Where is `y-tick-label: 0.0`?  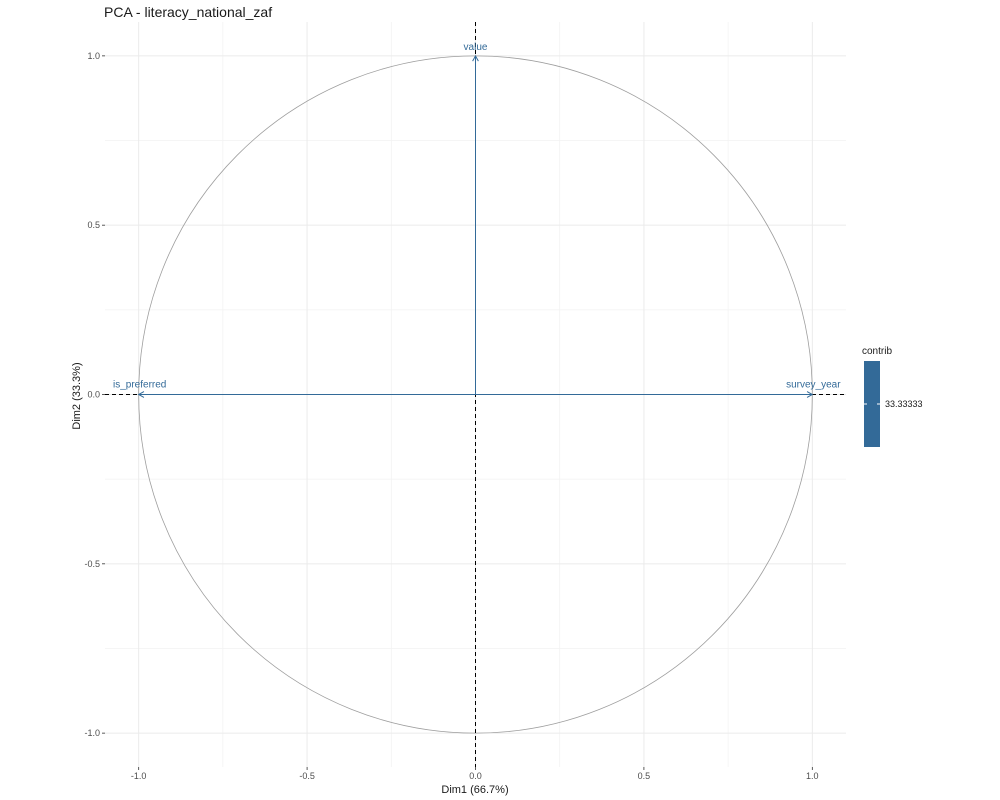
y-tick-label: 0.0 is located at coordinates (93, 395).